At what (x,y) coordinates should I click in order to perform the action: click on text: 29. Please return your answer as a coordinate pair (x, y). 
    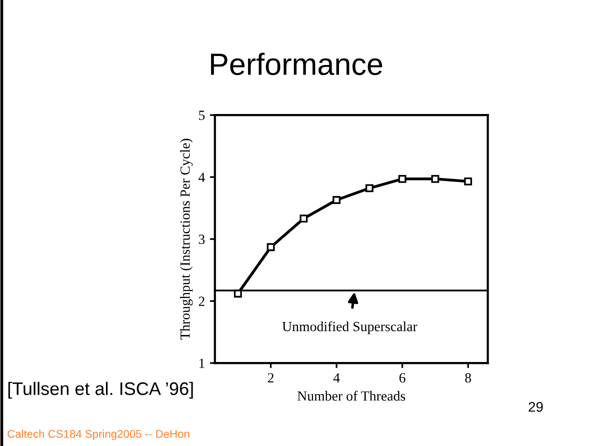
    Looking at the image, I should click on (535, 407).